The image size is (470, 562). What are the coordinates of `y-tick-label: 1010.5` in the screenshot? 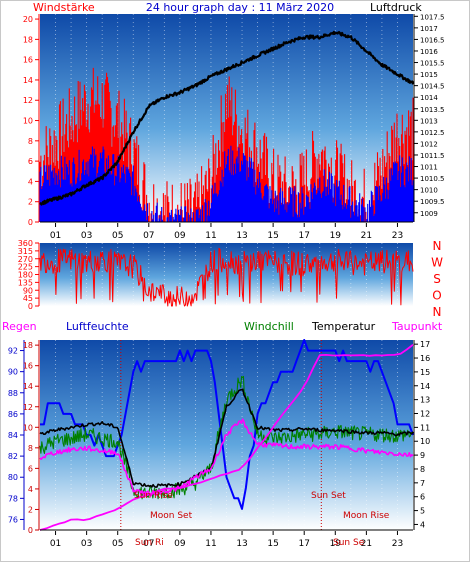 It's located at (432, 179).